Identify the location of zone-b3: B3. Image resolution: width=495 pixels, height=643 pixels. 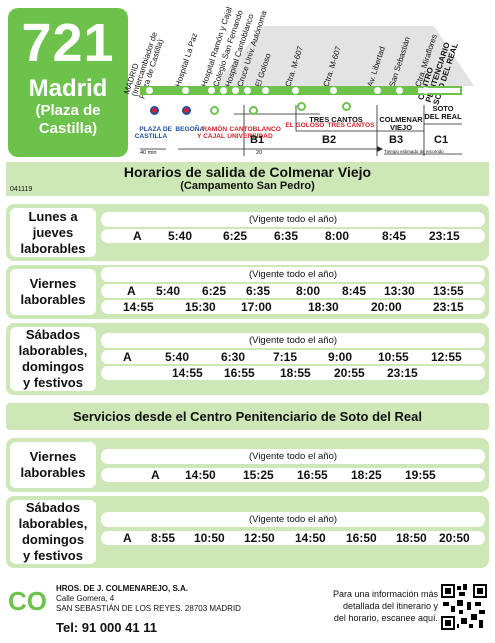
(396, 140).